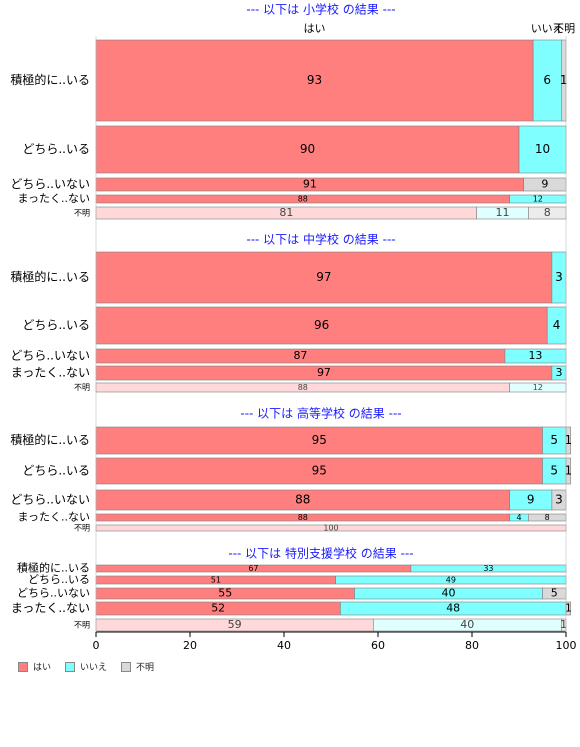 This screenshot has height=747, width=580. I want to click on data-label: 59, so click(235, 624).